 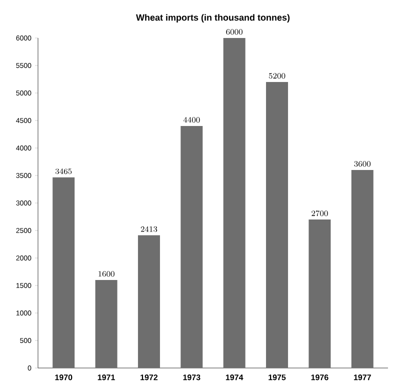 I want to click on x-tick-label: 1970, so click(x=63, y=377).